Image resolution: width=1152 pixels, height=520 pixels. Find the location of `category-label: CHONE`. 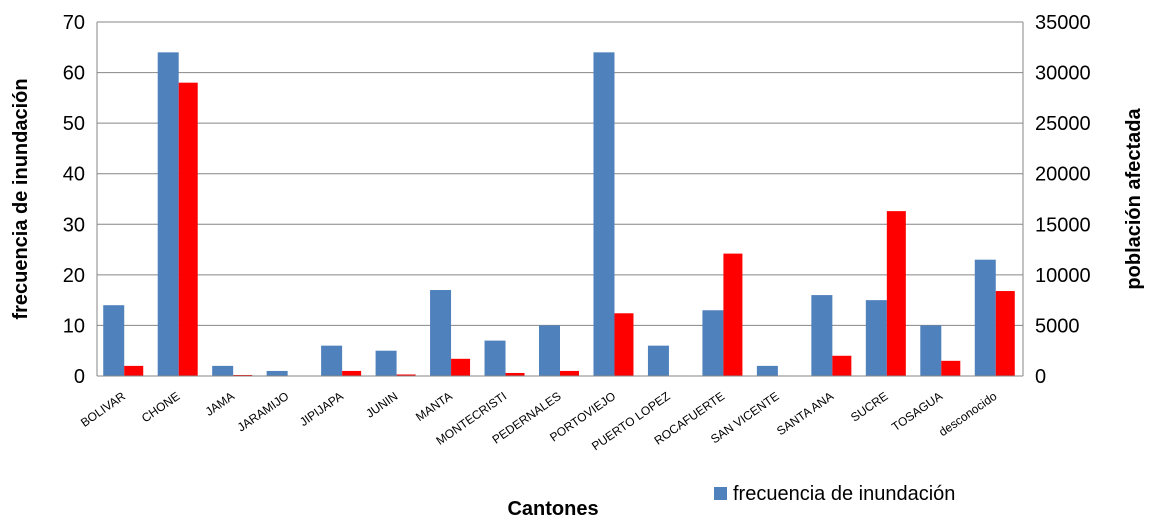

category-label: CHONE is located at coordinates (161, 407).